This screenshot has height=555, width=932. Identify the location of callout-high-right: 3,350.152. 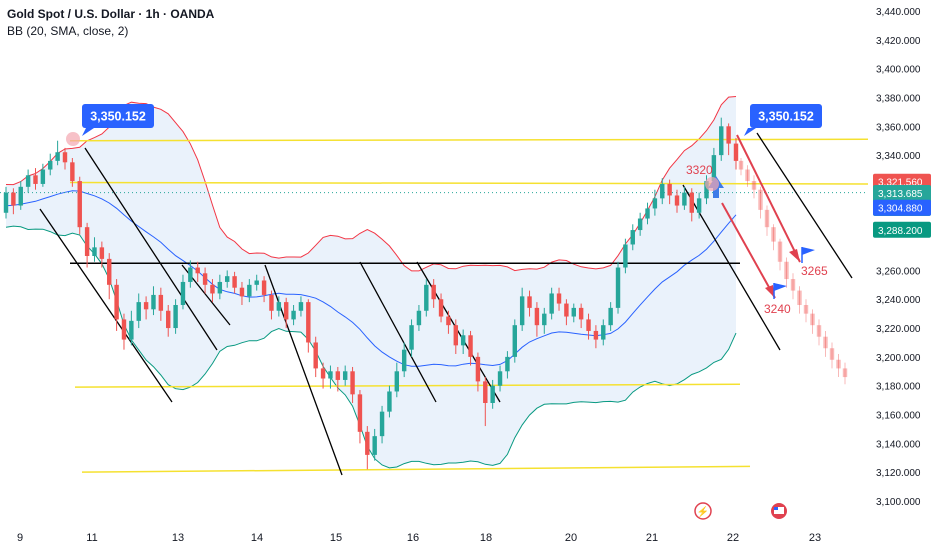
(783, 120).